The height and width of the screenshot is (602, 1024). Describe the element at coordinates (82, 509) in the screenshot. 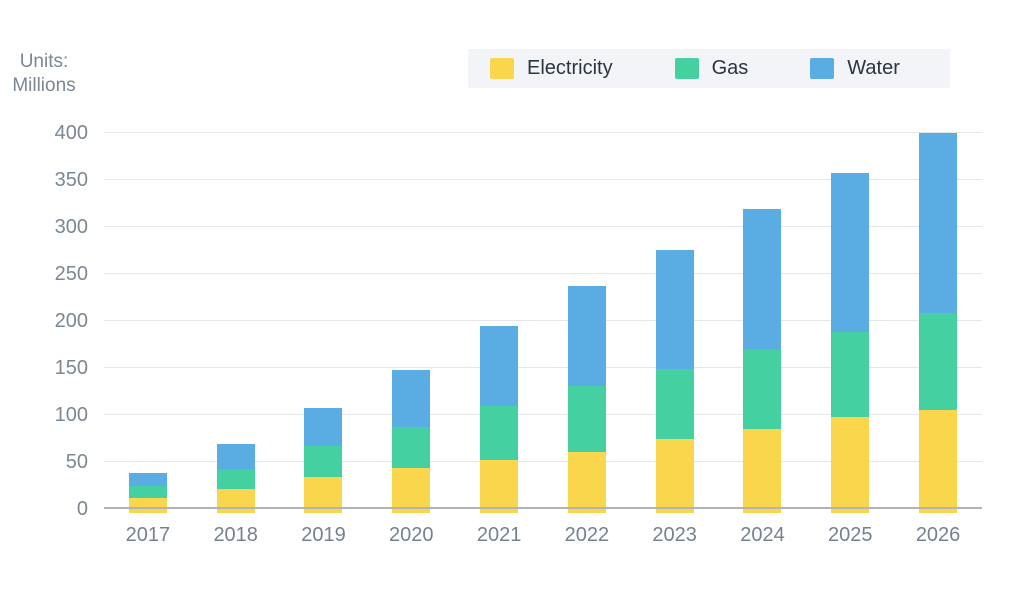

I see `y-tick-label-0: 0` at that location.